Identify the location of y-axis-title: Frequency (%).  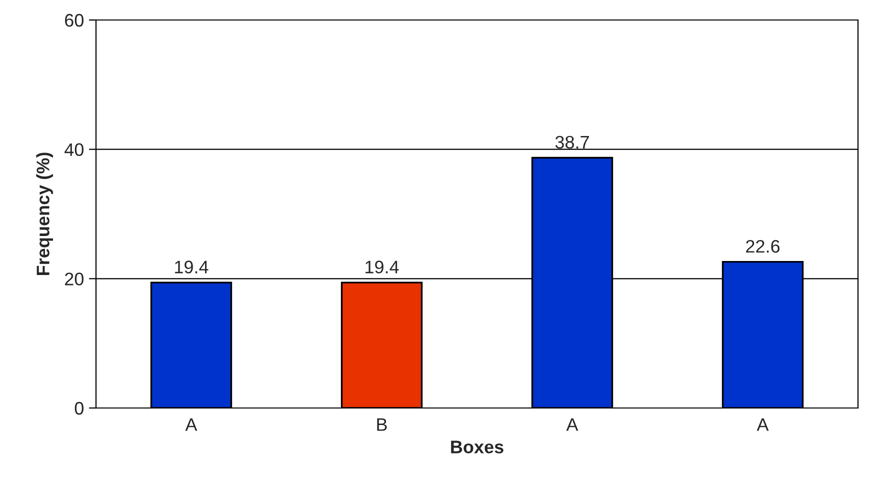
(44, 213).